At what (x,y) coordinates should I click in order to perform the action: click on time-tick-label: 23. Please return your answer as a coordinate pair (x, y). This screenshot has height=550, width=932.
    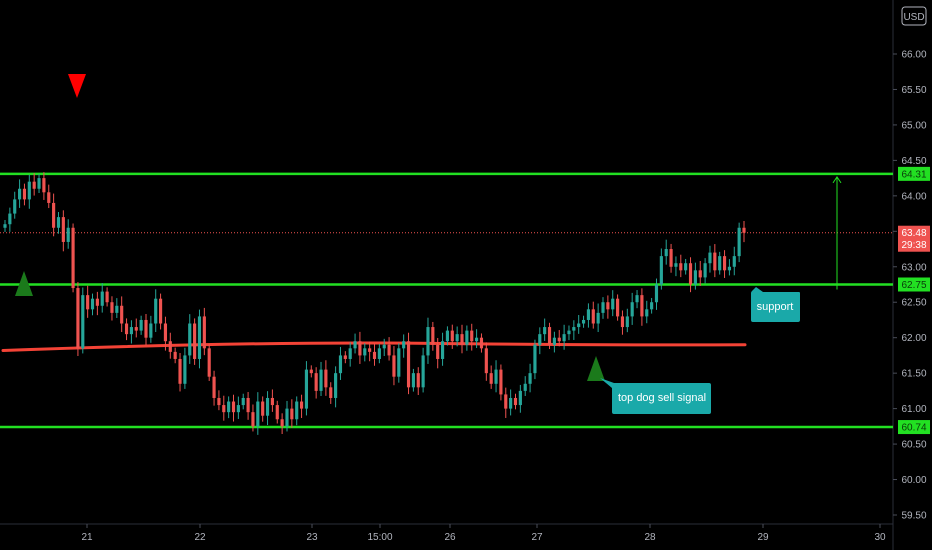
    Looking at the image, I should click on (312, 537).